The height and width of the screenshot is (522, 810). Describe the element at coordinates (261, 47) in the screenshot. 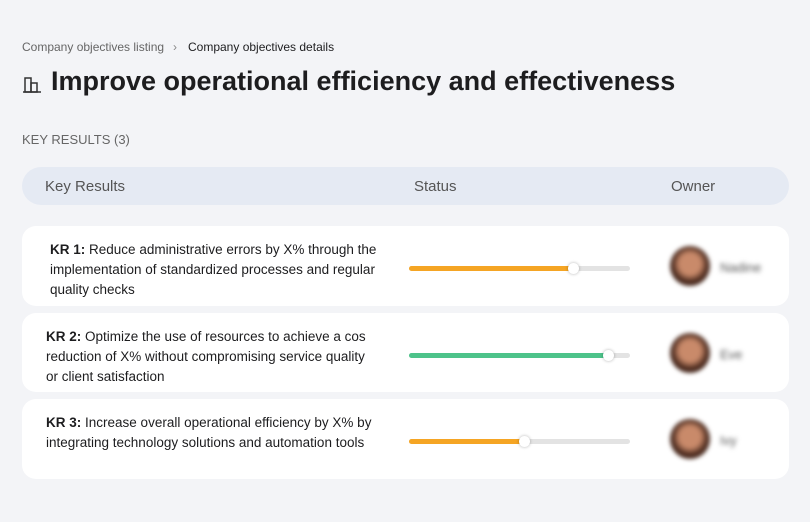

I see `breadcrumb-current: Company objectives details` at that location.